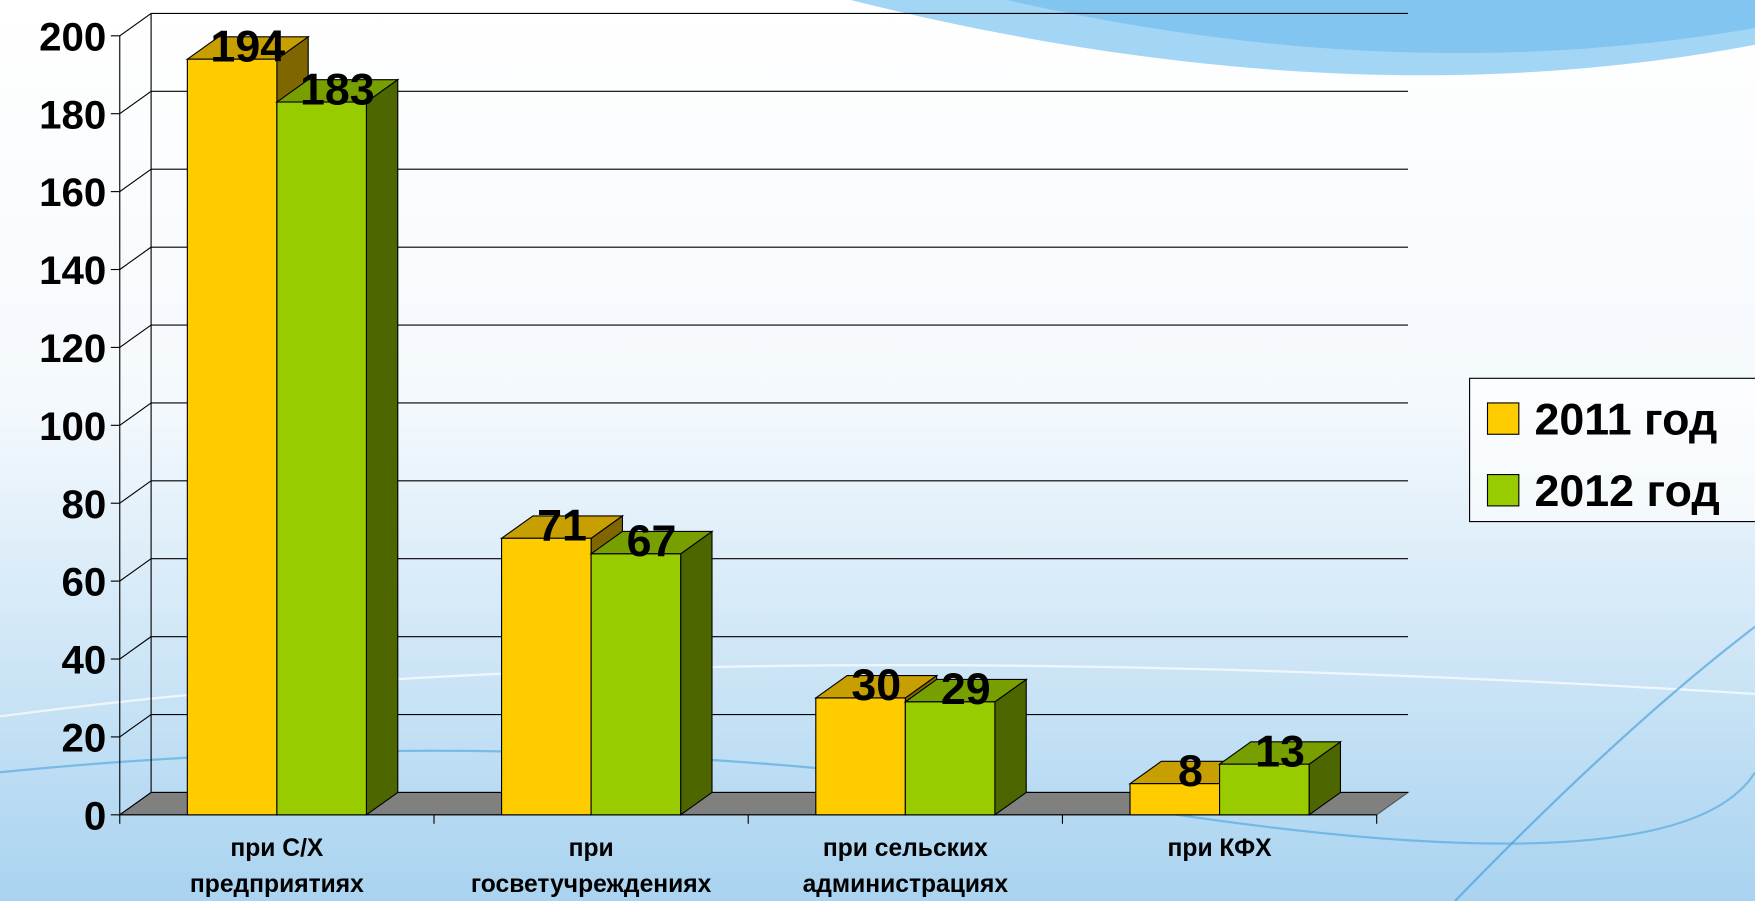  I want to click on data-label: 67, so click(652, 541).